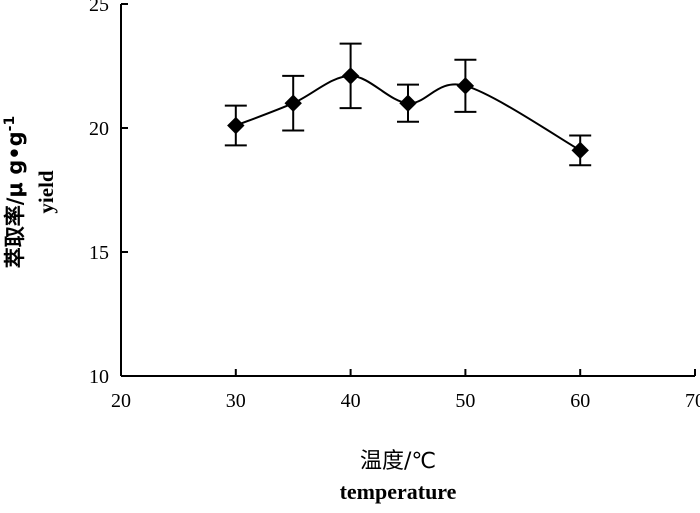 This screenshot has width=700, height=513. I want to click on y-axis-title-en: yield, so click(46, 191).